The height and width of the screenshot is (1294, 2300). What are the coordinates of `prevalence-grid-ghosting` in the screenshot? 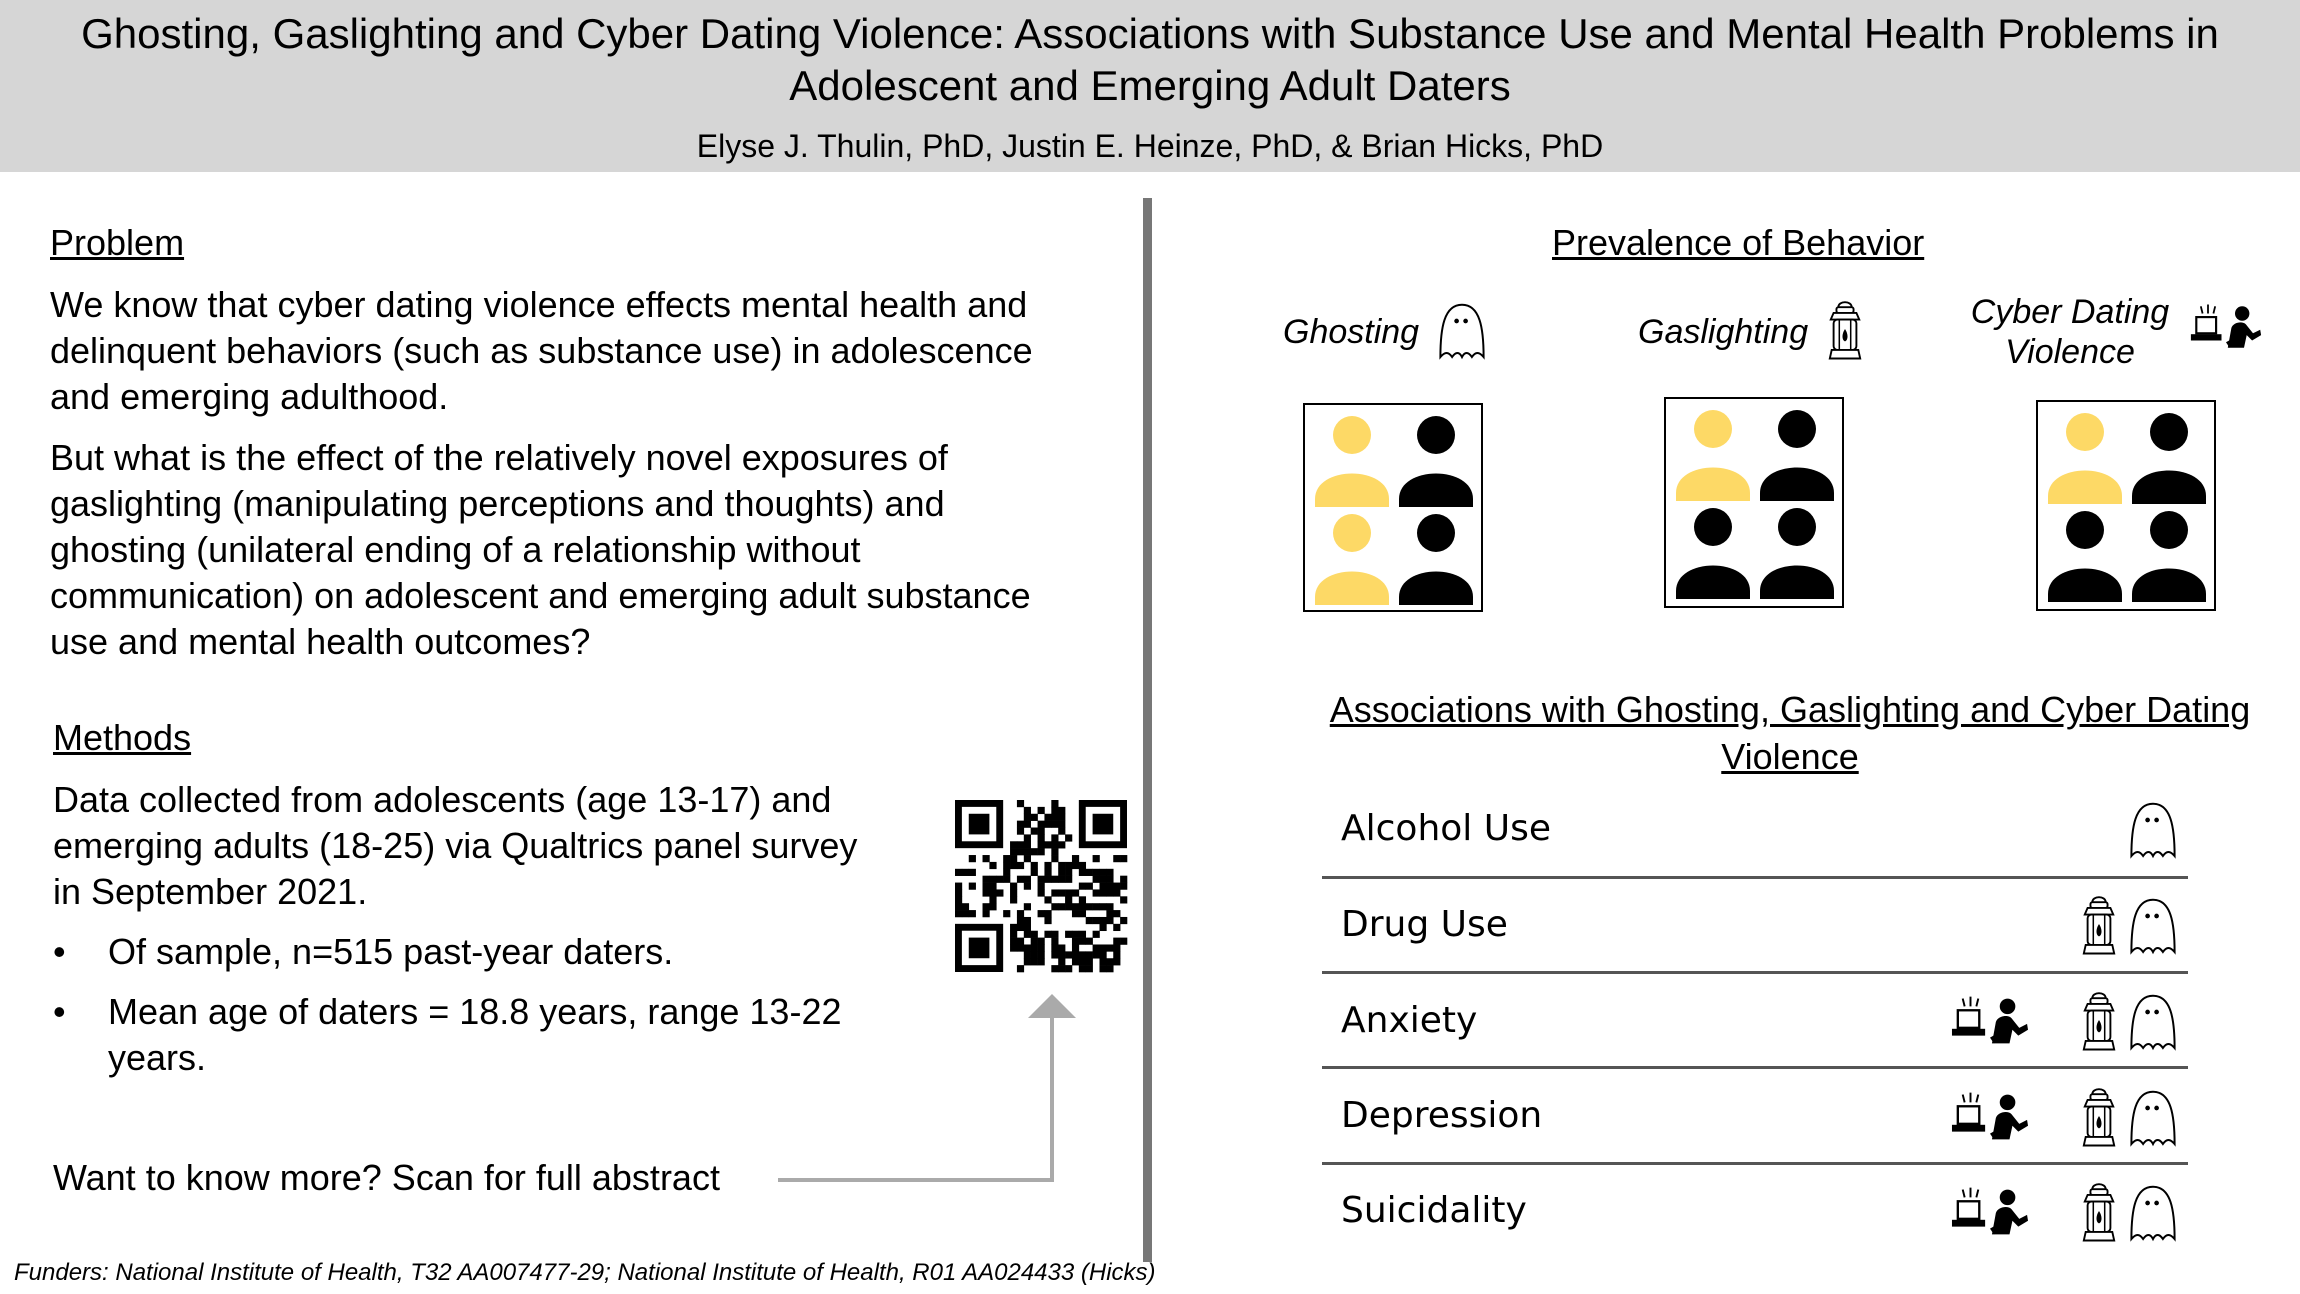 It's located at (1393, 507).